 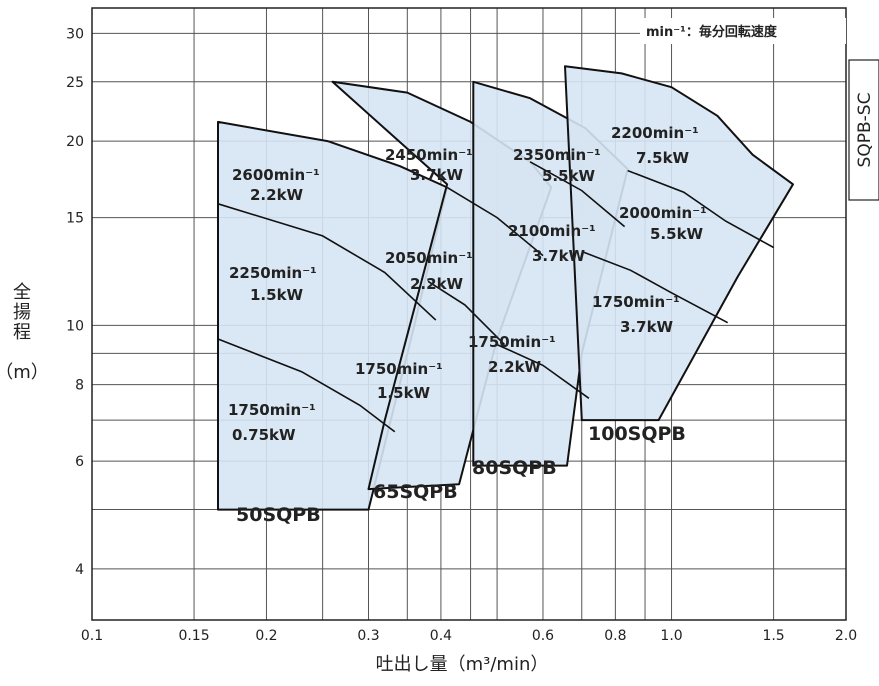 What do you see at coordinates (79, 570) in the screenshot?
I see `y-tick-label: 4` at bounding box center [79, 570].